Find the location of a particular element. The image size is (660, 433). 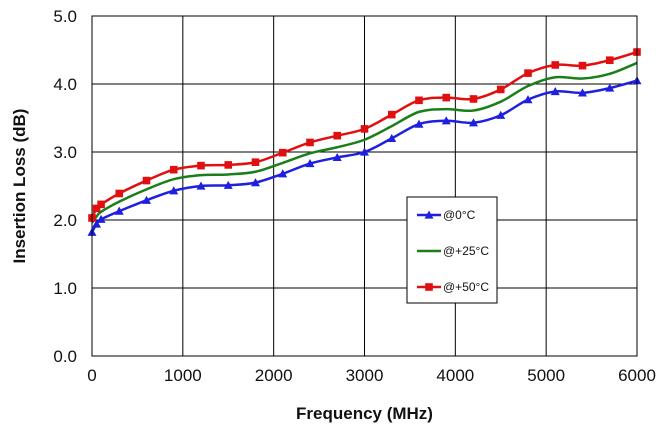

x-tick-label: 4000 is located at coordinates (455, 375).